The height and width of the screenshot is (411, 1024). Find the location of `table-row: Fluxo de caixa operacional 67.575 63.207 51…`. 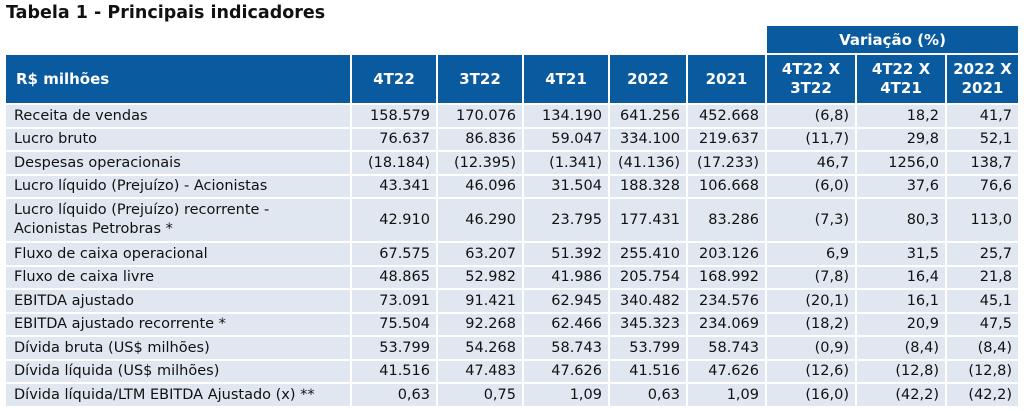

table-row: Fluxo de caixa operacional 67.575 63.207 51… is located at coordinates (512, 253).